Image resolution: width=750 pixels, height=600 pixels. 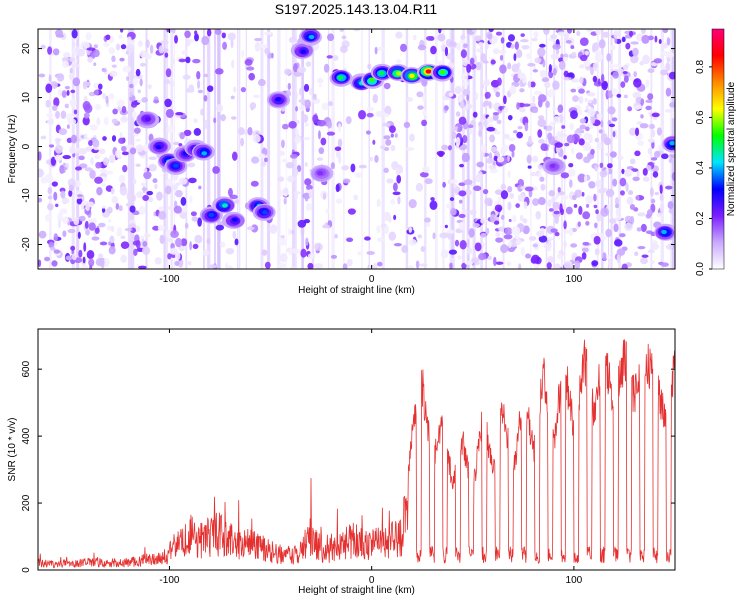 I want to click on colorbar-ticks: 0.0 0.2 0.4 0.6 0.8, so click(x=703, y=168).